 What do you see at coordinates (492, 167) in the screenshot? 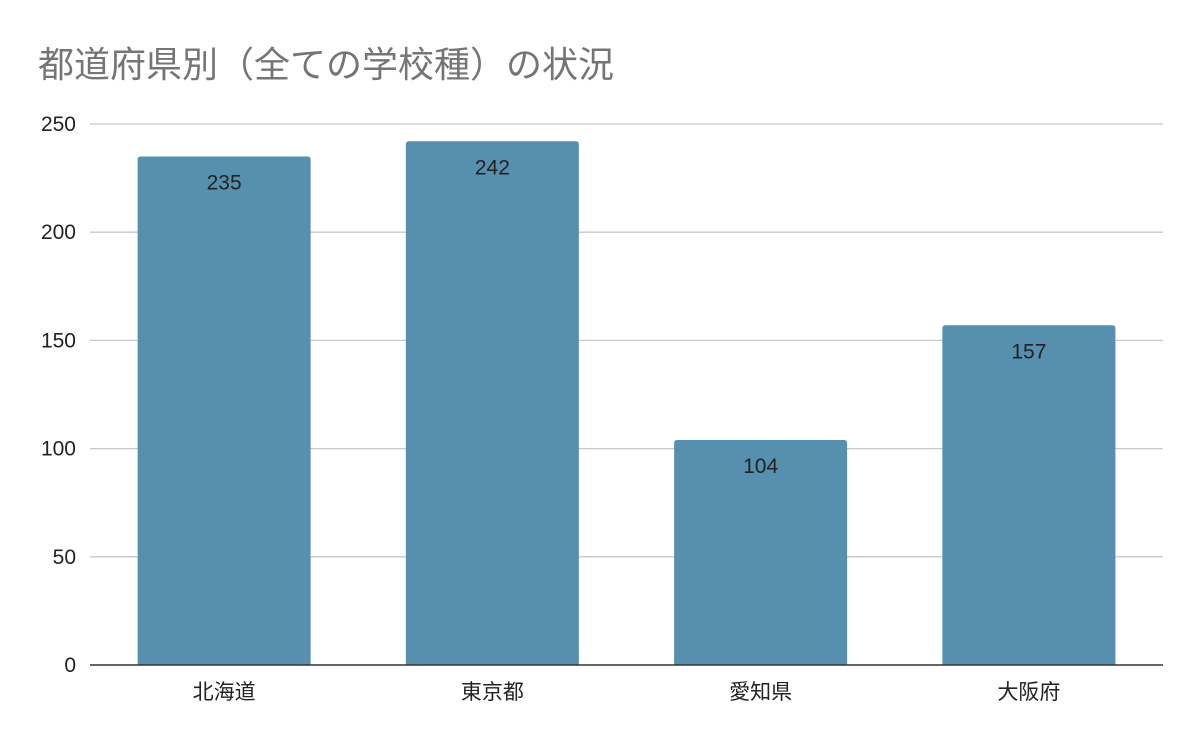
I see `data-label: 242` at bounding box center [492, 167].